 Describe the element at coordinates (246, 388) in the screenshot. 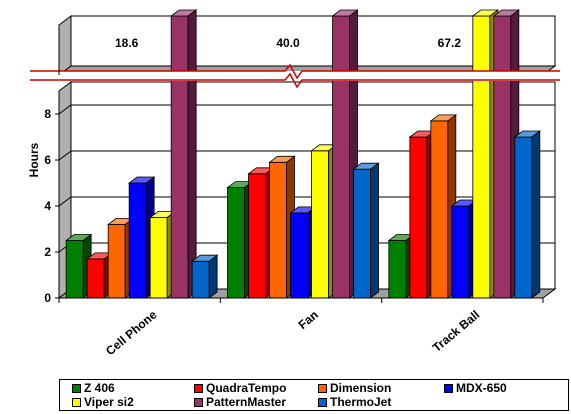

I see `legend-label: QuadraTempo` at that location.